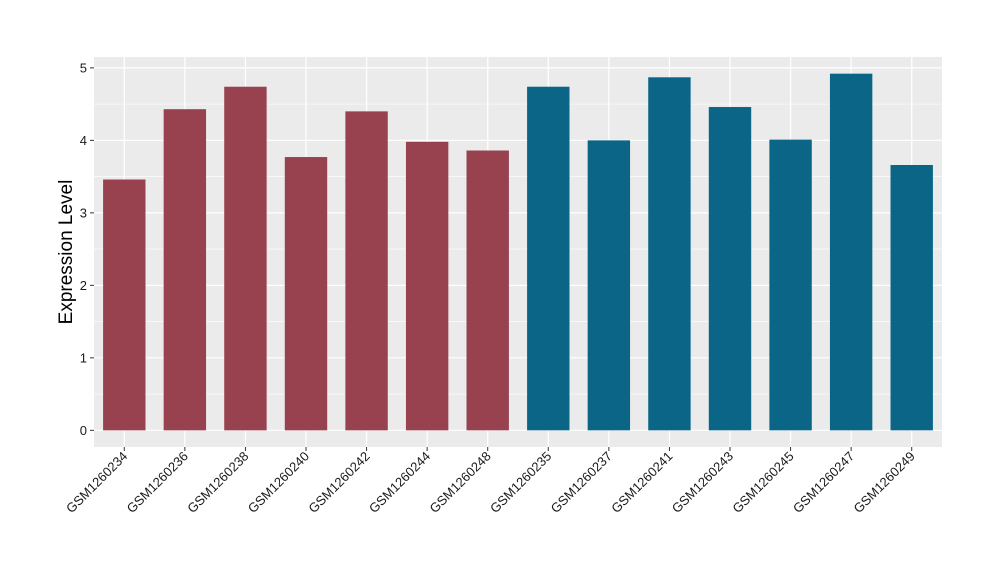 This screenshot has width=1000, height=580. What do you see at coordinates (762, 482) in the screenshot?
I see `x-tick-label: GSM1260245` at bounding box center [762, 482].